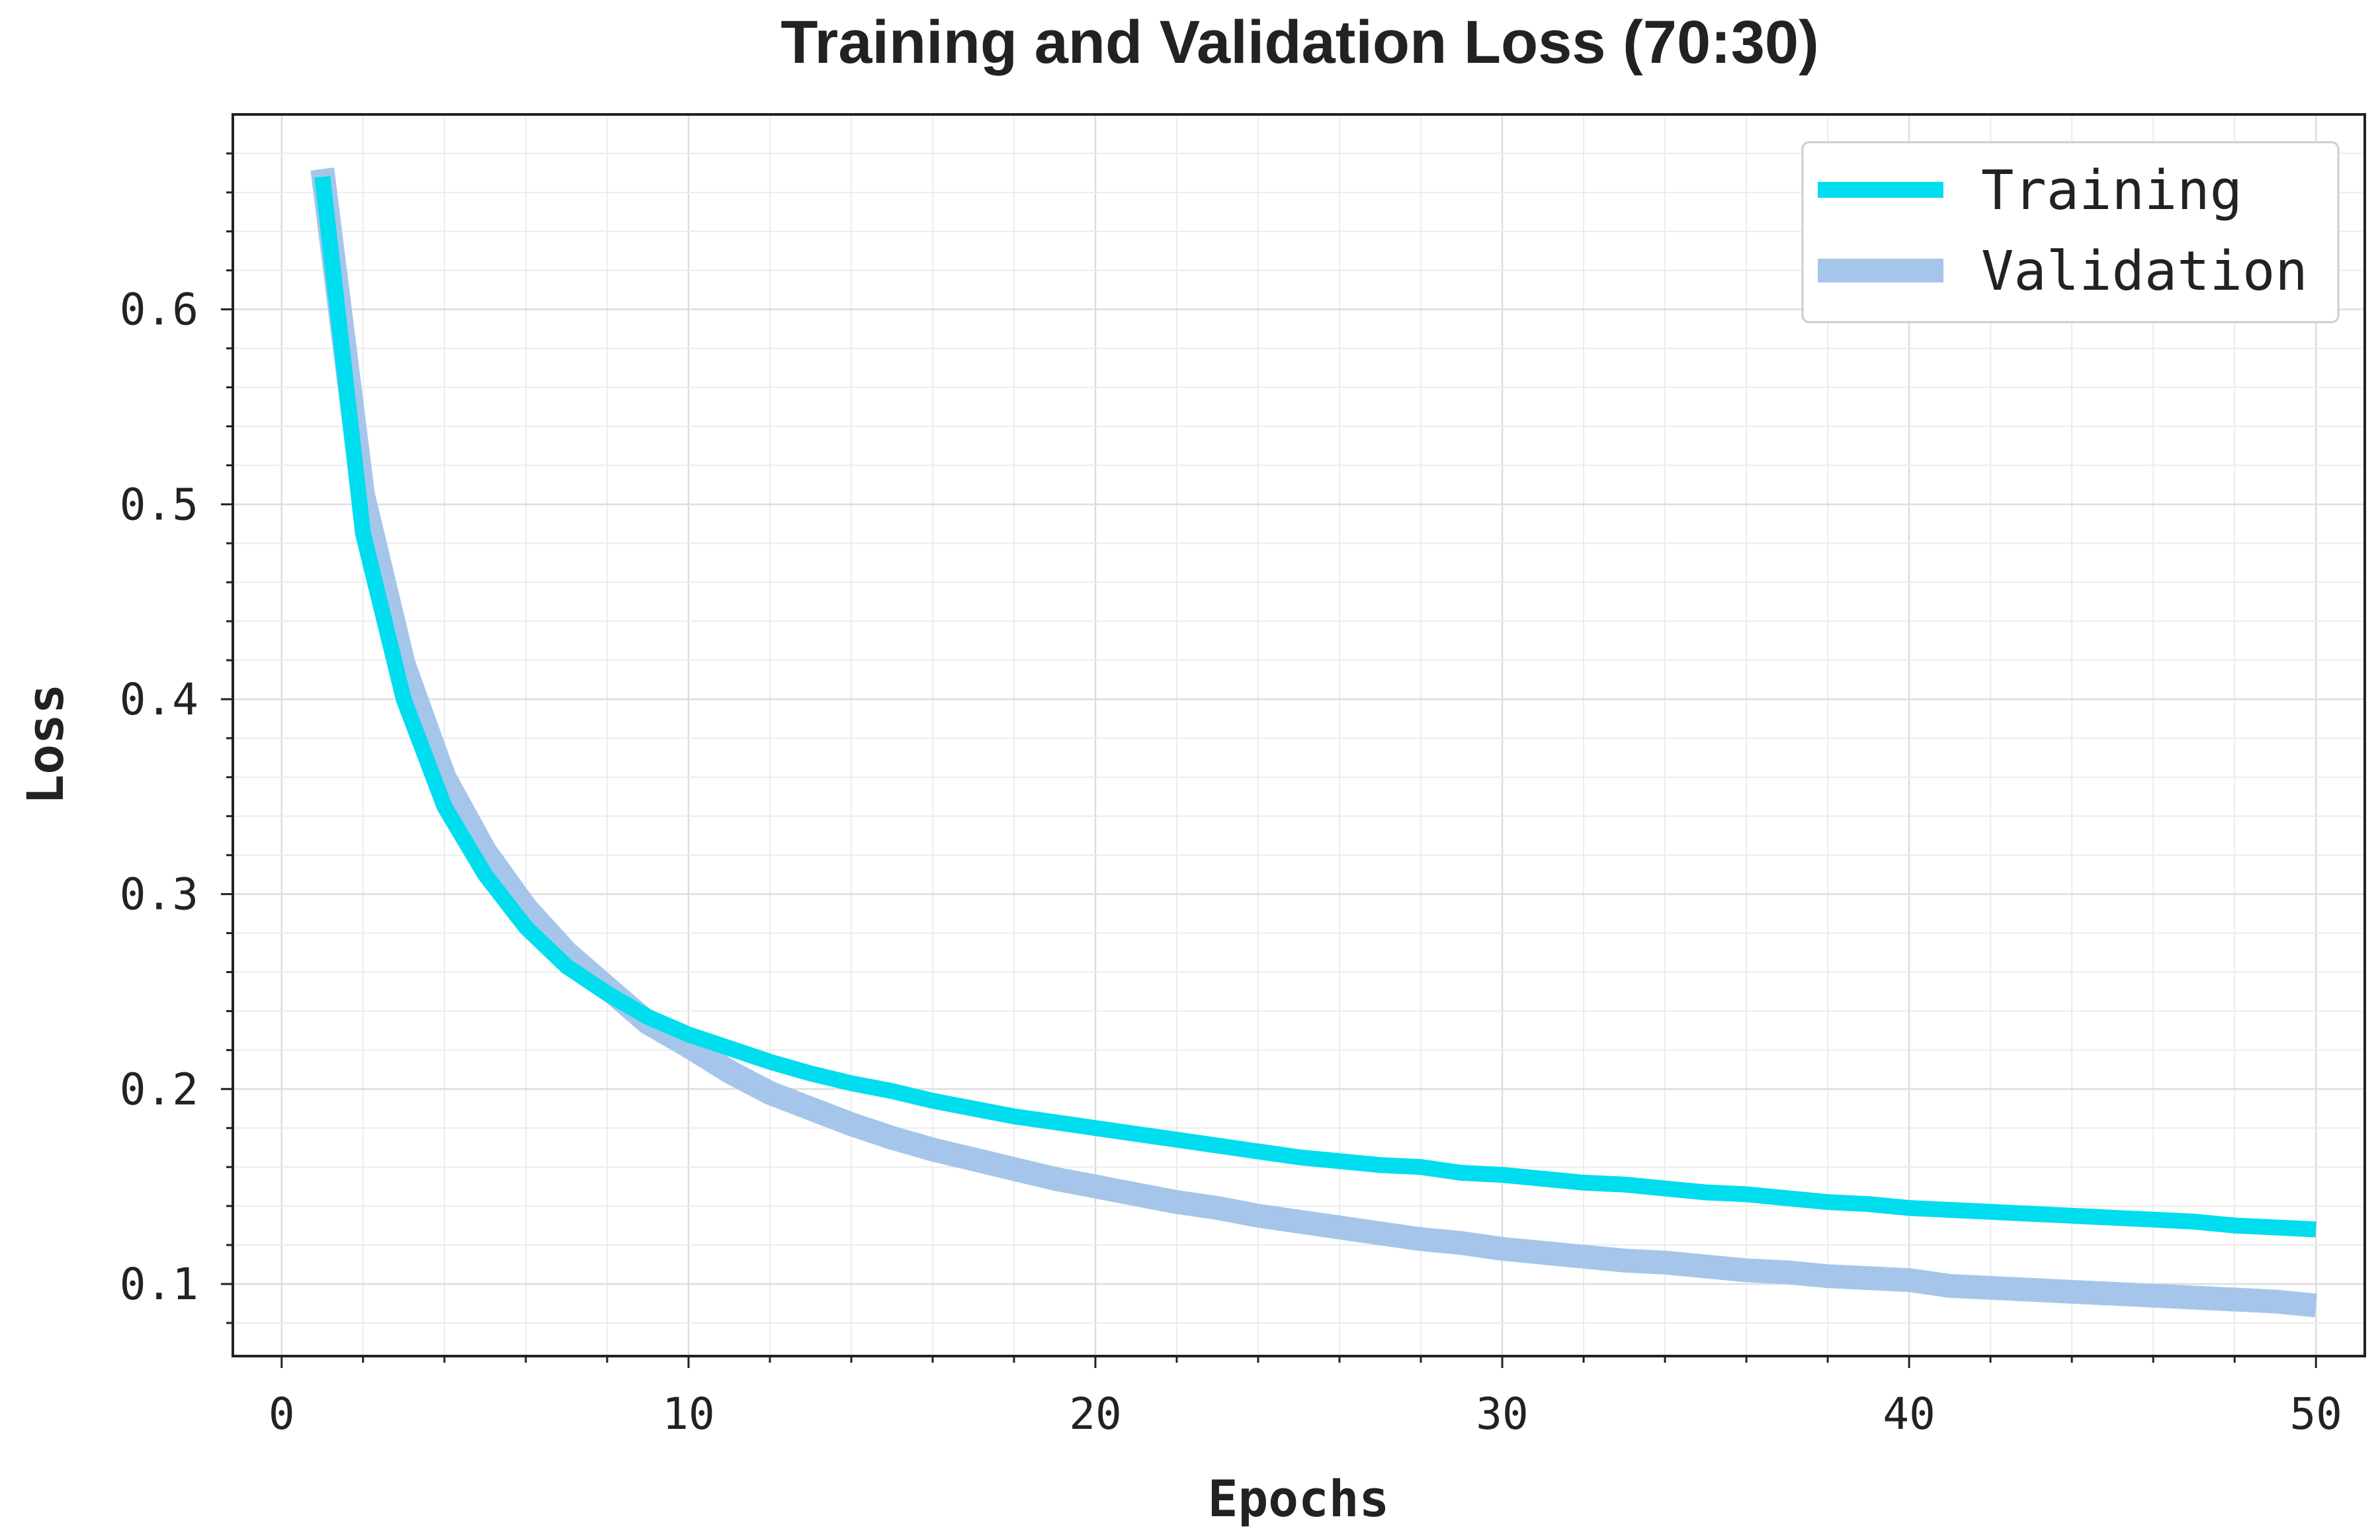  What do you see at coordinates (2111, 190) in the screenshot?
I see `legend-label-training: Training` at bounding box center [2111, 190].